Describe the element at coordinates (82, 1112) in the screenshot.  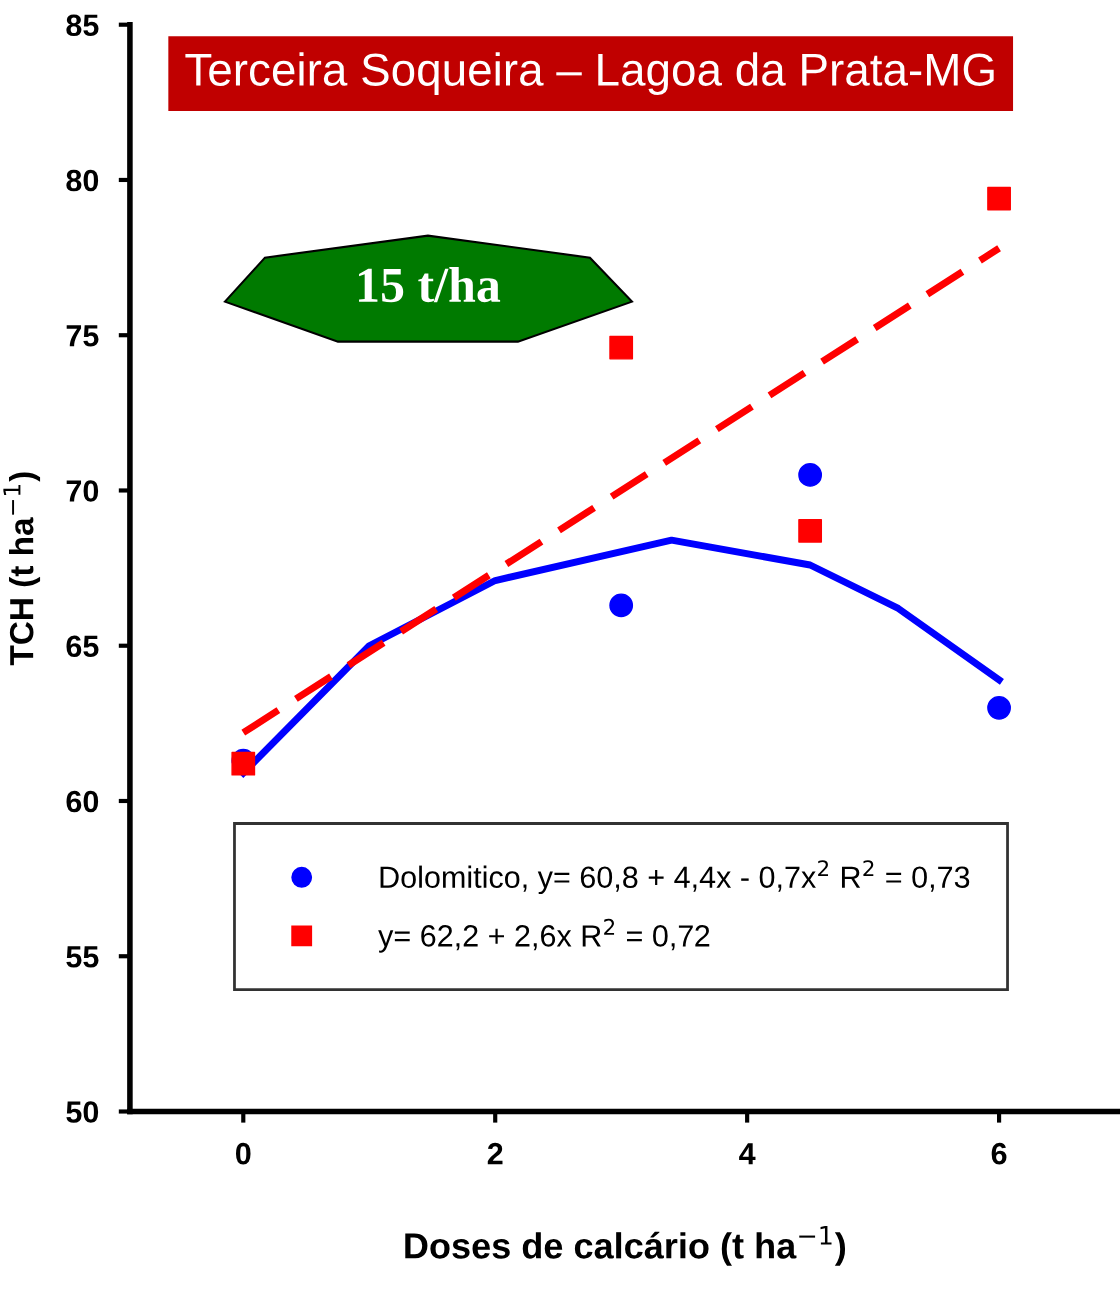
I see `y-tick-label: 50` at that location.